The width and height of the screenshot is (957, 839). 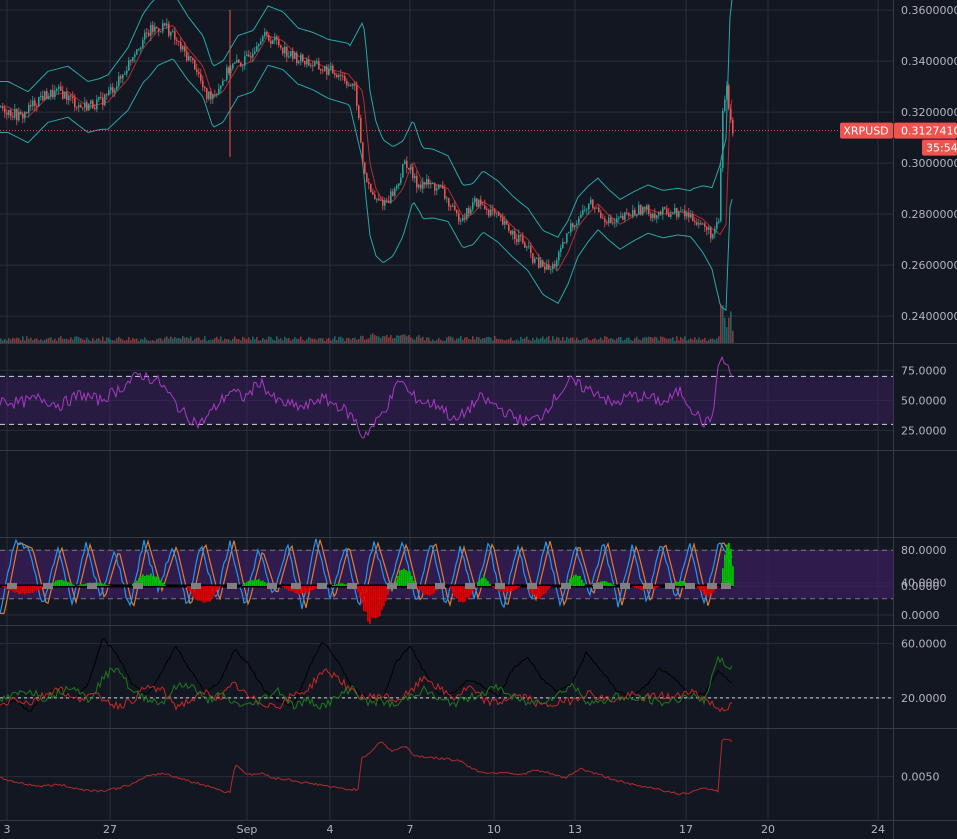 I want to click on stochastic-pane, so click(x=446, y=576).